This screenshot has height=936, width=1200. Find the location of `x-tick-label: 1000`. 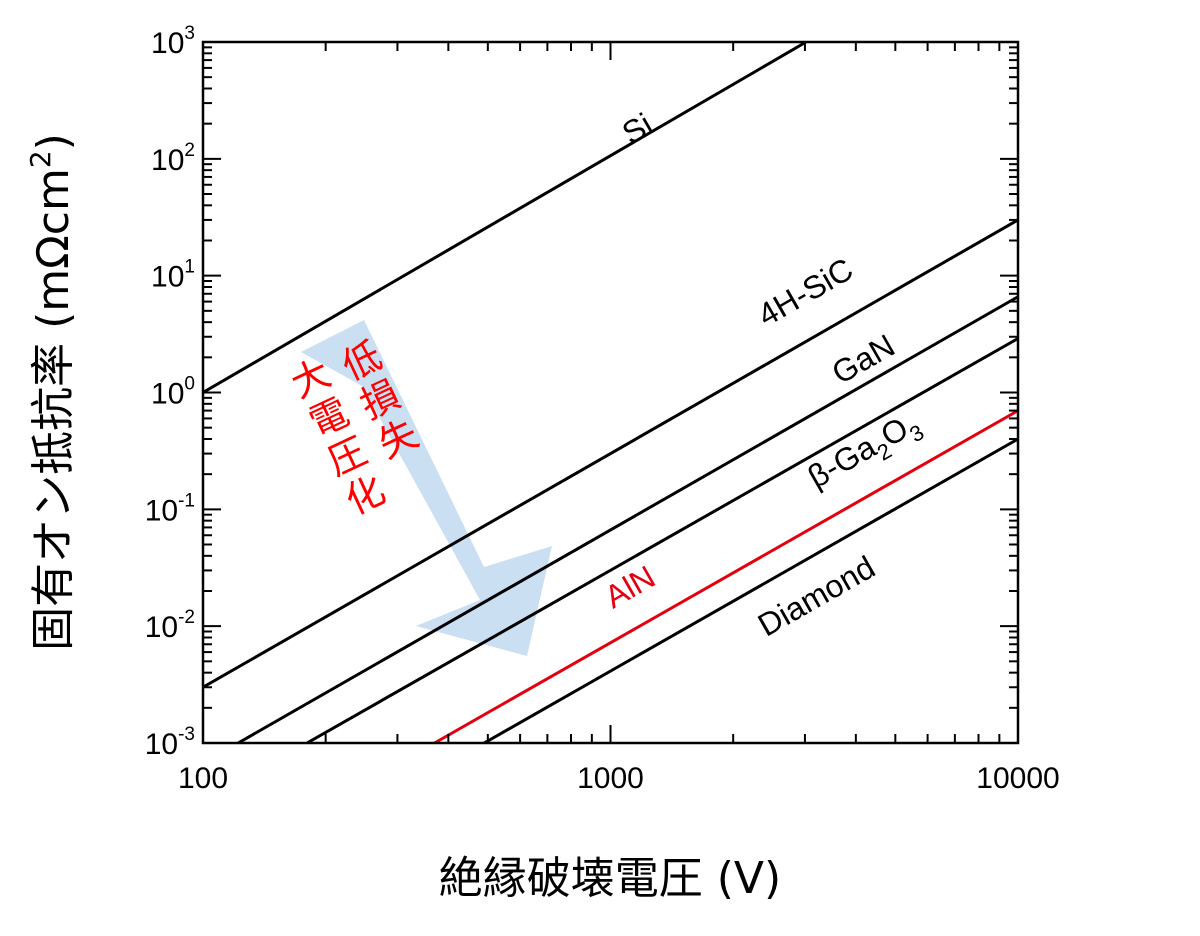

x-tick-label: 1000 is located at coordinates (610, 778).